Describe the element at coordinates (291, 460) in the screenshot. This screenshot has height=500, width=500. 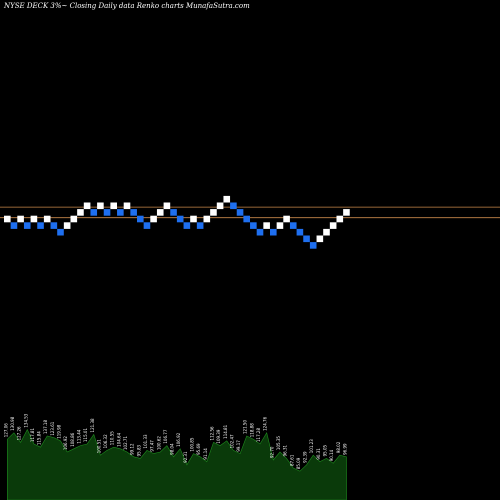
I see `volume-label-43: 87.61` at that location.